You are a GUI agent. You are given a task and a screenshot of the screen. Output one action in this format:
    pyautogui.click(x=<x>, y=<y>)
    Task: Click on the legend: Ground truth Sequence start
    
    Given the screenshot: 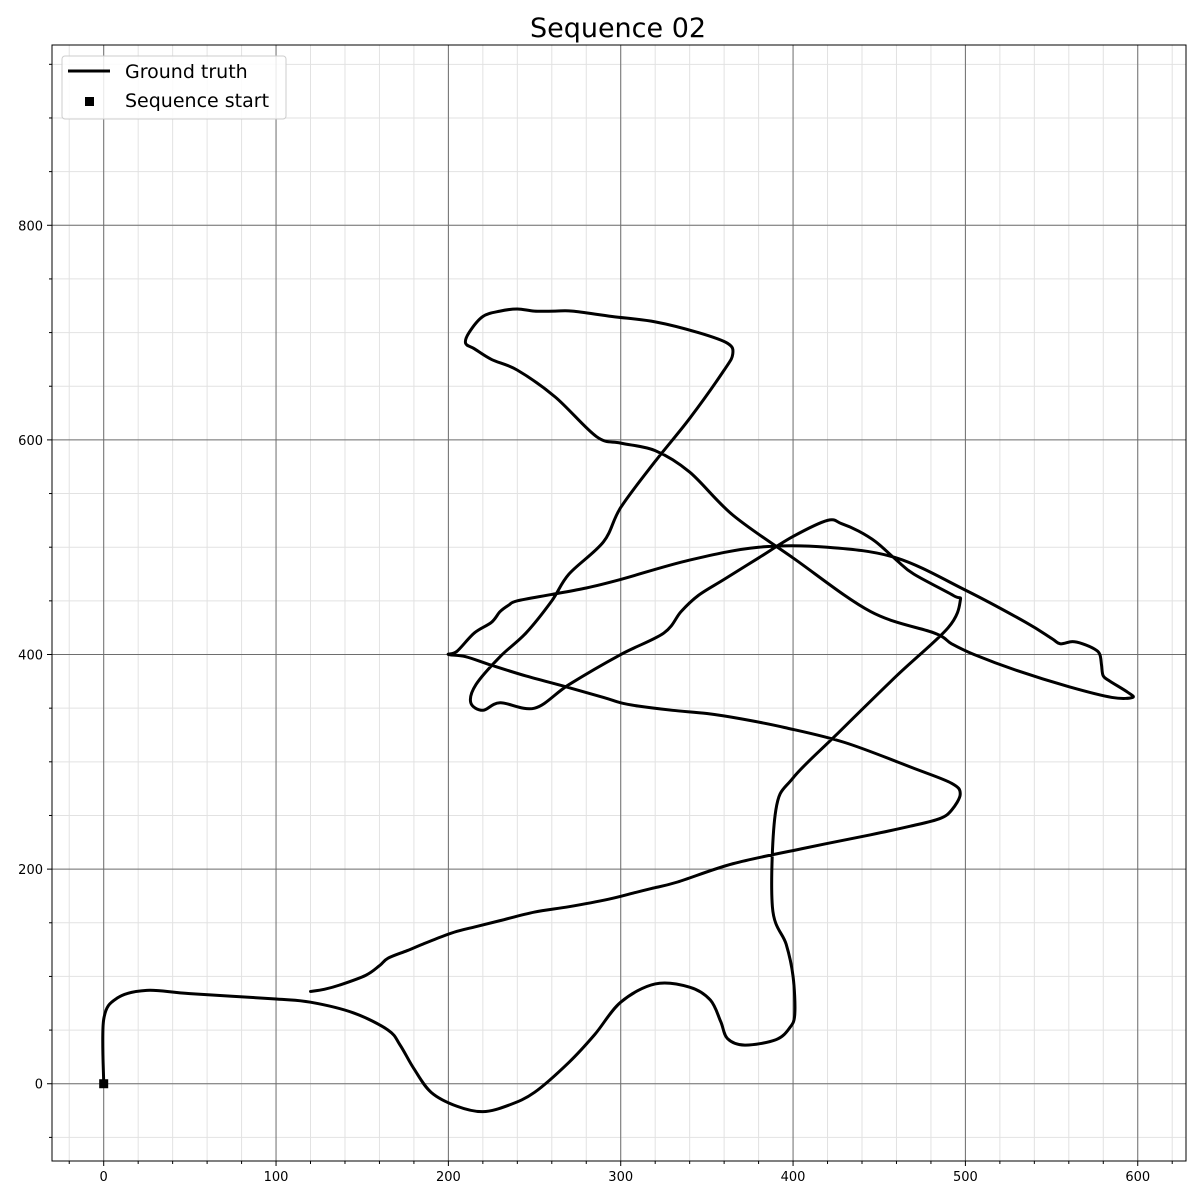 What is the action you would take?
    pyautogui.click(x=174, y=87)
    